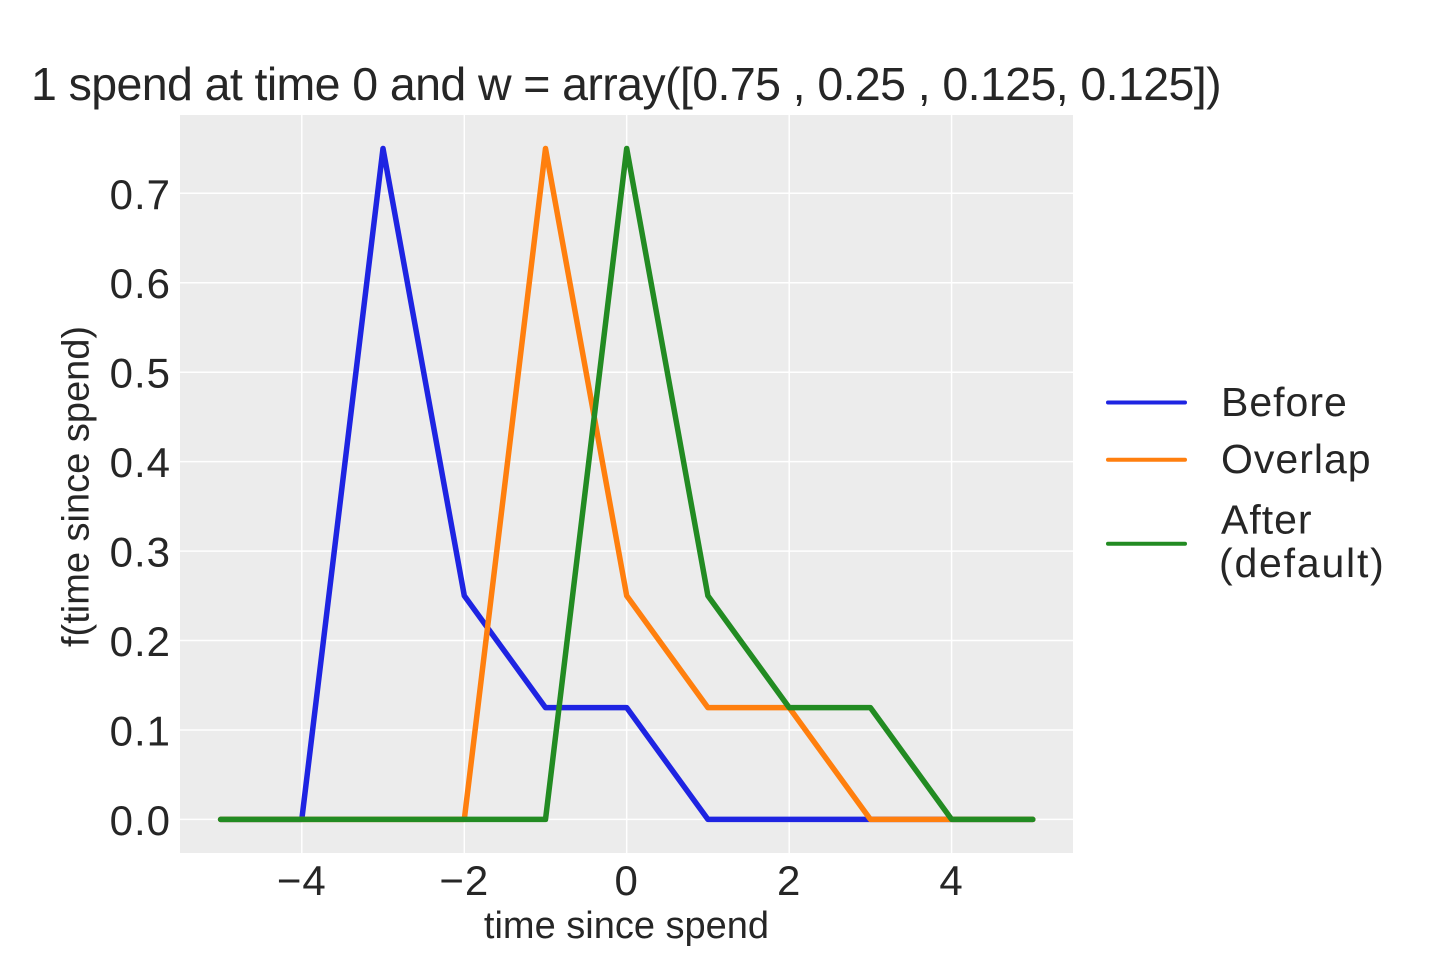 This screenshot has height=965, width=1440. Describe the element at coordinates (140, 820) in the screenshot. I see `svg-text: 0.0` at that location.